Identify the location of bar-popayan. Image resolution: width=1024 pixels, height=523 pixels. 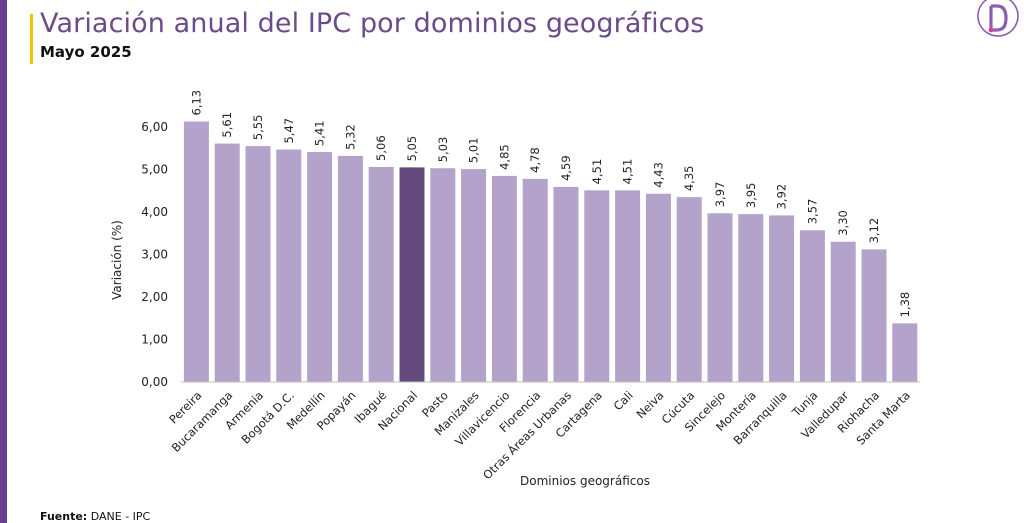
(350, 268).